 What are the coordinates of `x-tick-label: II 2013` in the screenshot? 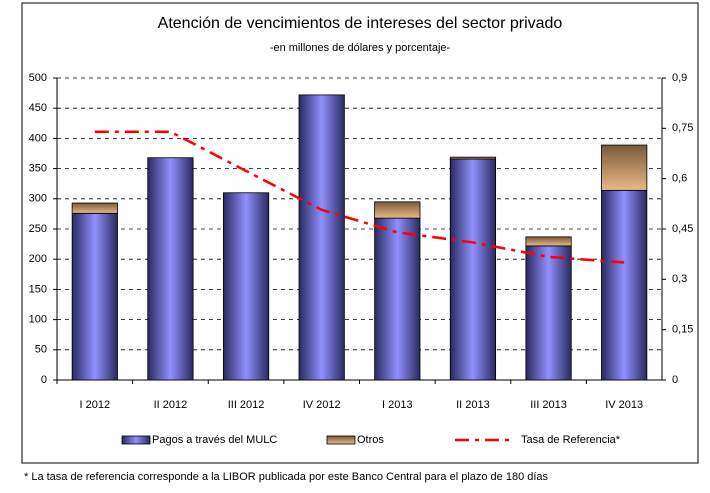 It's located at (473, 405).